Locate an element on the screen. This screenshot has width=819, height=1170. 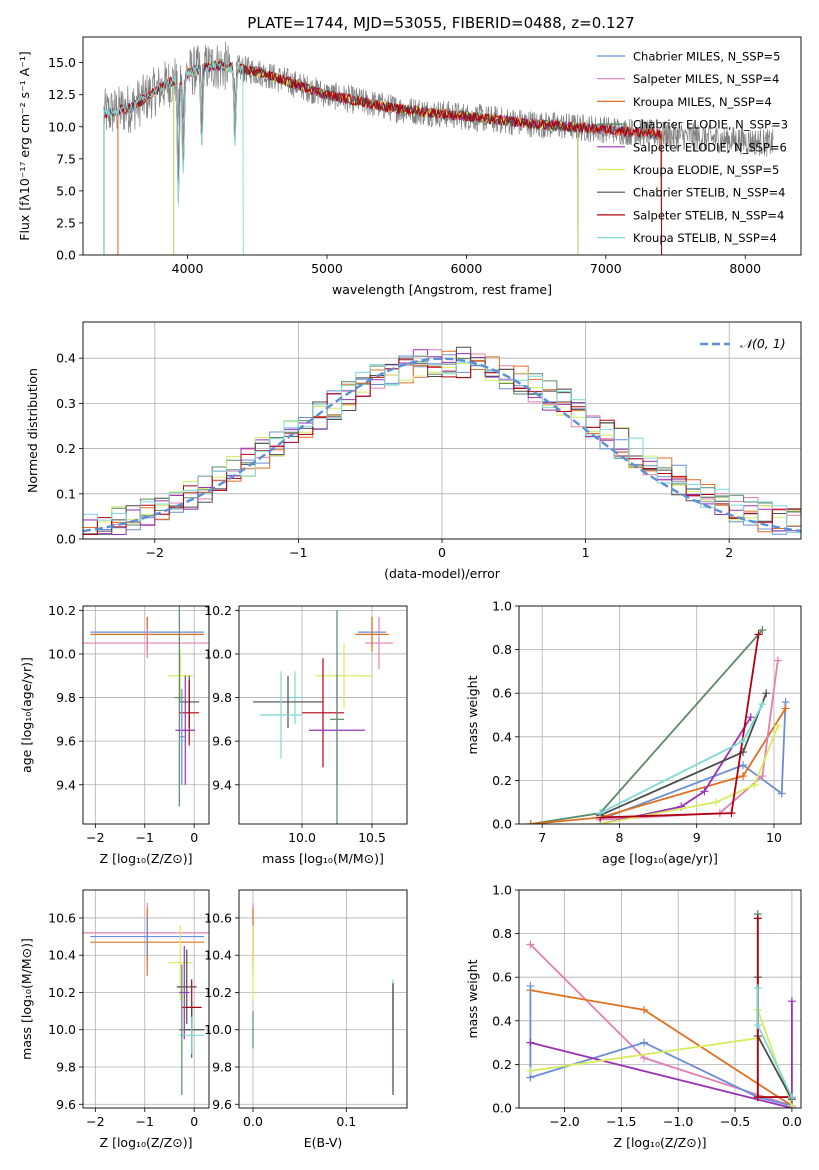
mass-vs-extinction-panel: 0.0 0.1 9.6 9.8 10.0 10.2 10.4 10.6 E(B-V) is located at coordinates (306, 1019).